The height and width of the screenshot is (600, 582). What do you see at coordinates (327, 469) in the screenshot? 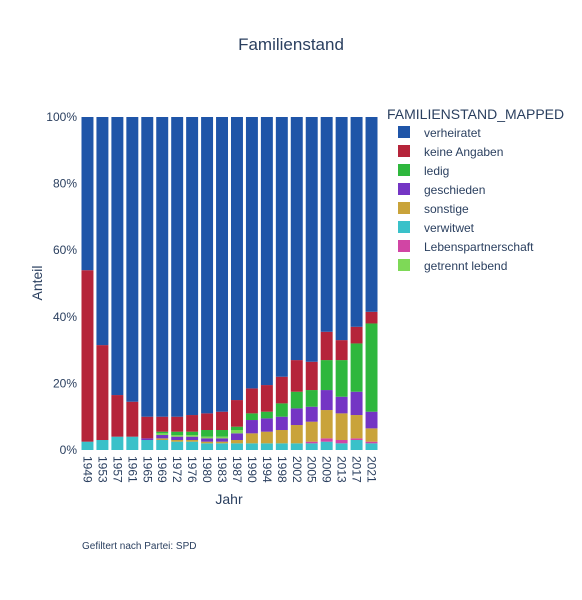
I see `x-tick-label: 2009` at bounding box center [327, 469].